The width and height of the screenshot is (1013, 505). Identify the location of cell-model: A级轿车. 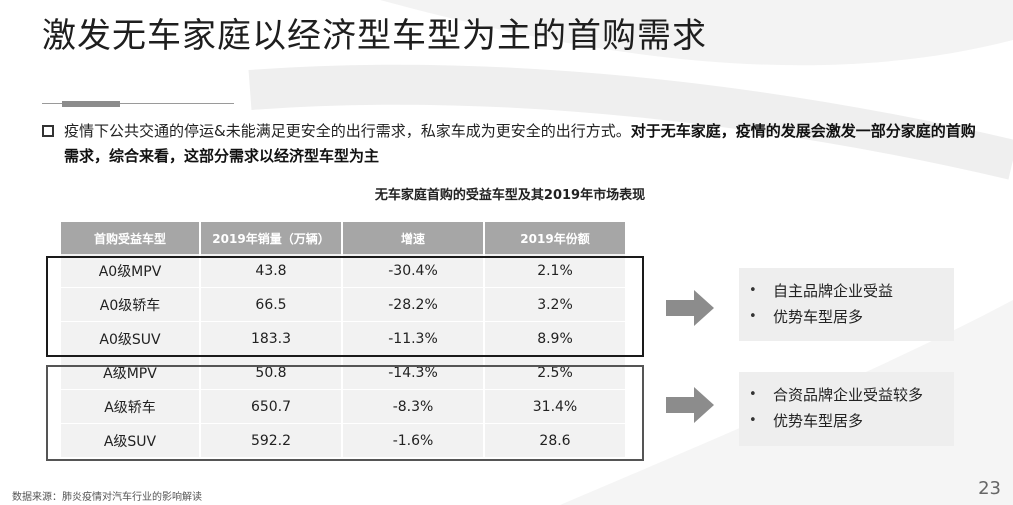
(131, 406).